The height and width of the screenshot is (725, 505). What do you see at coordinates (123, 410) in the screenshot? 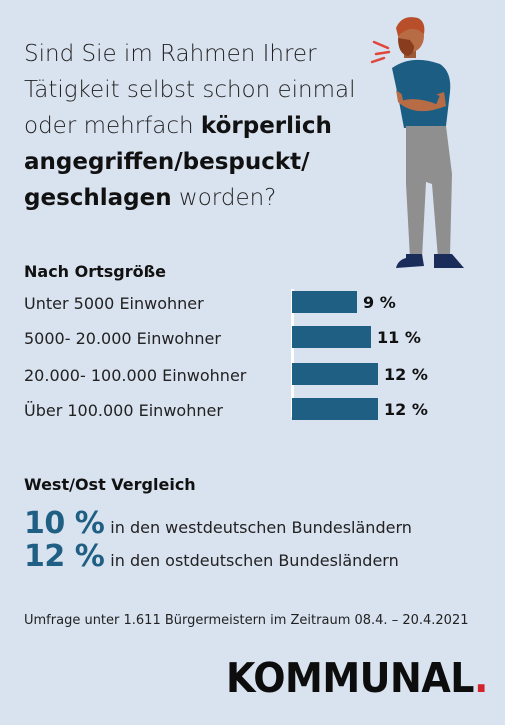
I see `bar-label-3: Über 100.000 Einwohner` at bounding box center [123, 410].